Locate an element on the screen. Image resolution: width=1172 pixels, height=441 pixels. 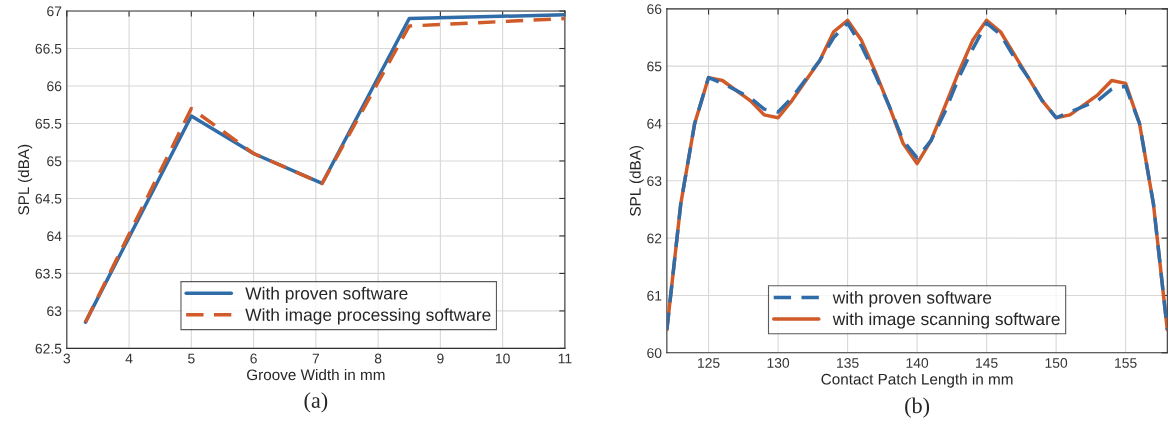
x-tick-label: 135 is located at coordinates (848, 363).